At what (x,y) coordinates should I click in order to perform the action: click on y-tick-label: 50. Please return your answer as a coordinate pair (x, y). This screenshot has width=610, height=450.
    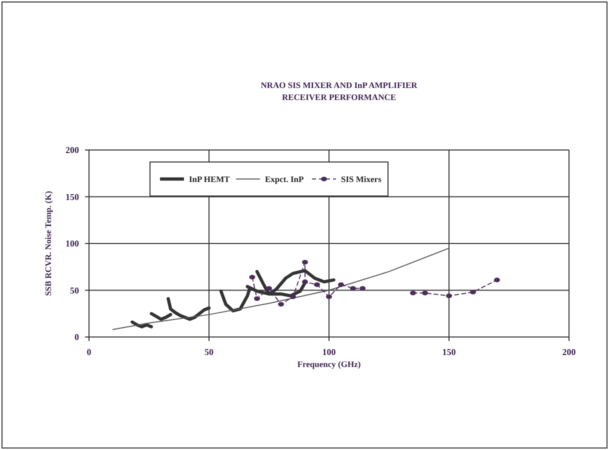
    Looking at the image, I should click on (75, 290).